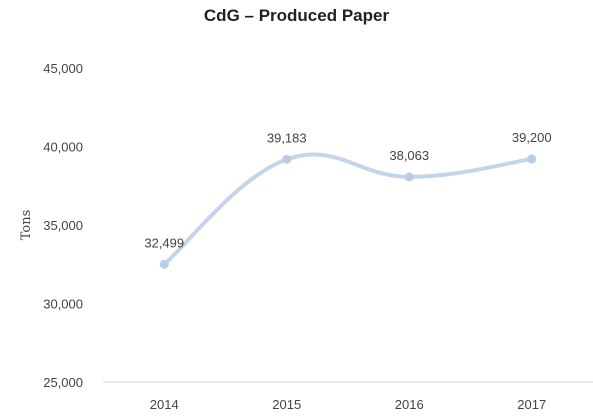 This screenshot has width=593, height=416. Describe the element at coordinates (409, 155) in the screenshot. I see `data-label: 38,063` at that location.